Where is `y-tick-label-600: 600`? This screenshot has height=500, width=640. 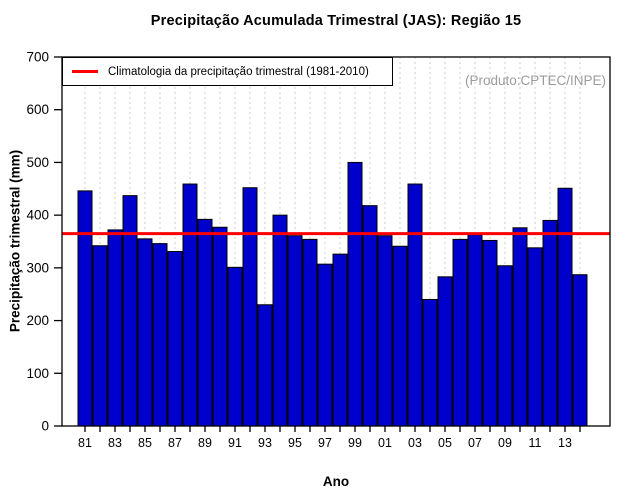 y-tick-label-600: 600 is located at coordinates (37, 109).